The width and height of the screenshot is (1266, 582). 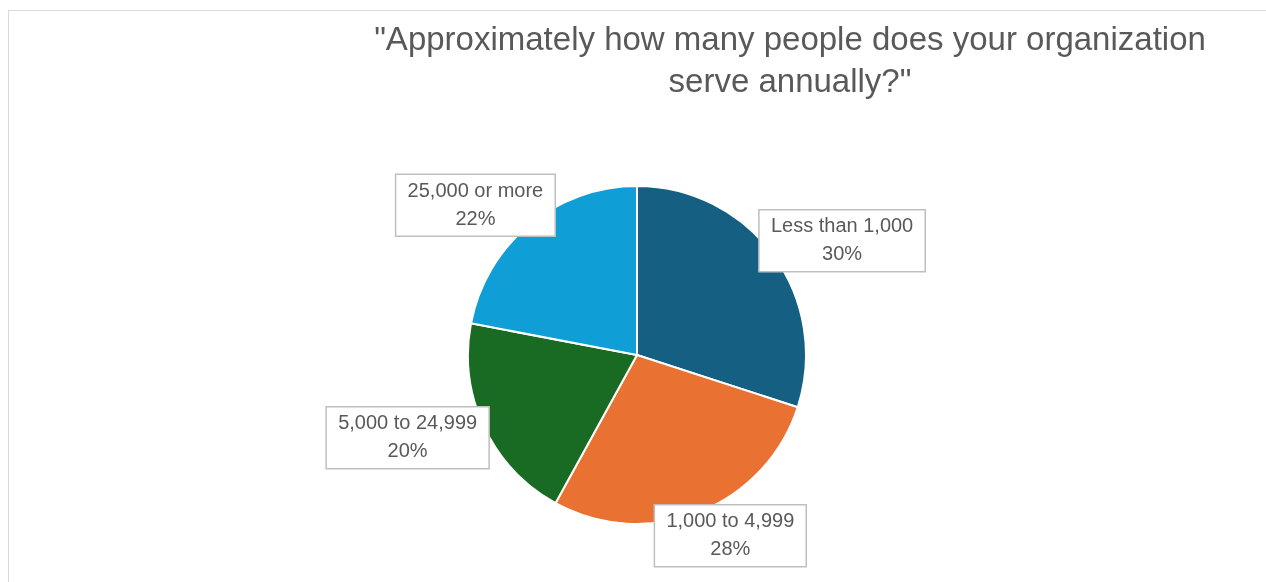 I want to click on slice-label: 5,000 to 24,999, so click(x=408, y=422).